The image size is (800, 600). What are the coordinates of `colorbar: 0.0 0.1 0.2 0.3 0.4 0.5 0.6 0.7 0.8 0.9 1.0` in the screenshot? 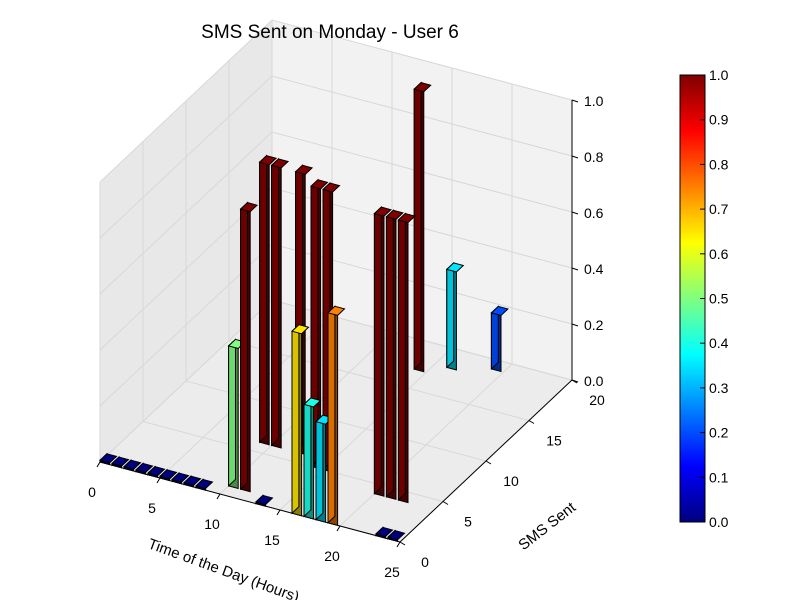 It's located at (704, 298).